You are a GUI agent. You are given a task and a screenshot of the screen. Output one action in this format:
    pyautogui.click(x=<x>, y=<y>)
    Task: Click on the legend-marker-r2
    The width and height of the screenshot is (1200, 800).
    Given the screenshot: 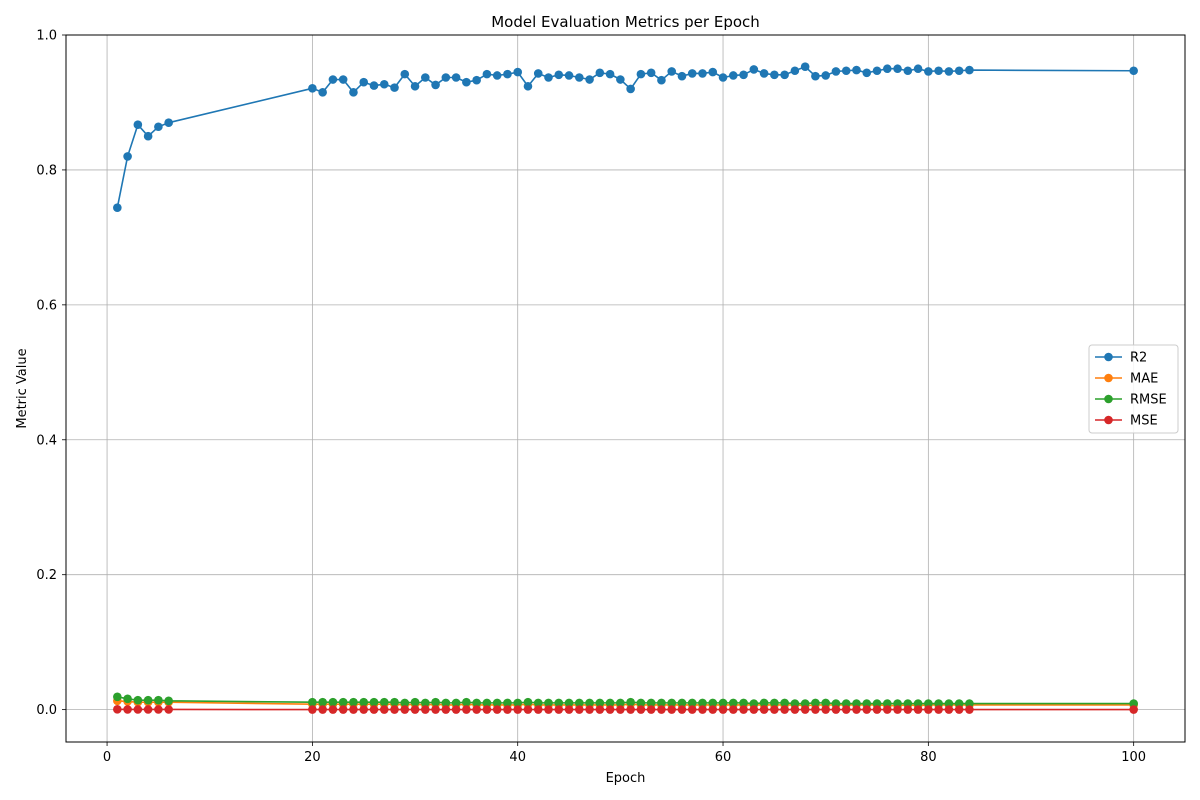 What is the action you would take?
    pyautogui.click(x=1108, y=357)
    